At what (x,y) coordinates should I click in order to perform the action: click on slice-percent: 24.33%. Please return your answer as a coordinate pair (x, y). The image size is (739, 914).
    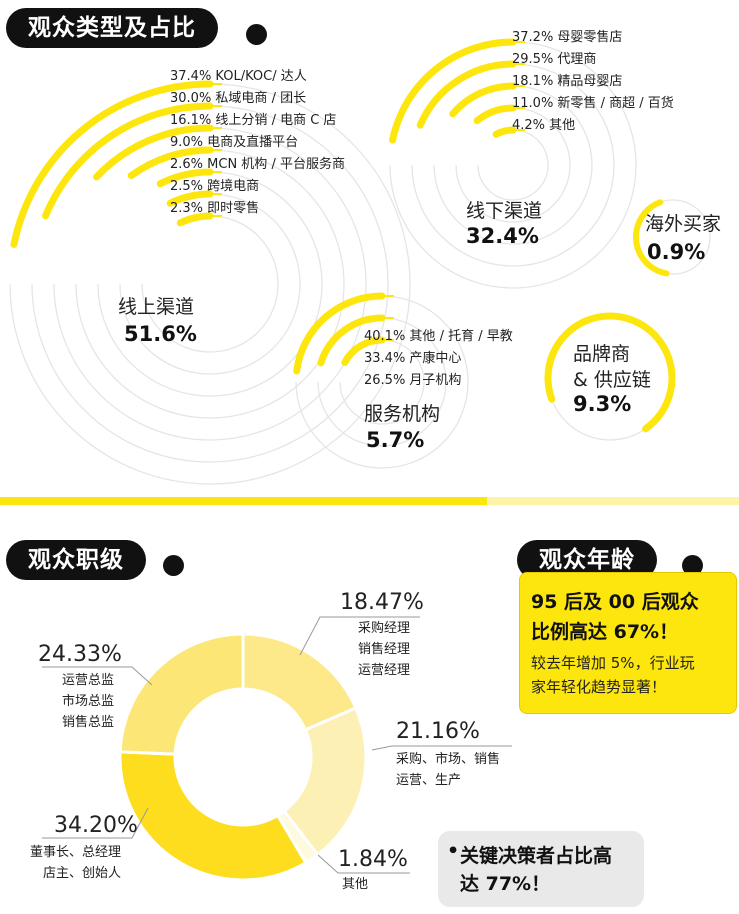
    Looking at the image, I should click on (80, 654).